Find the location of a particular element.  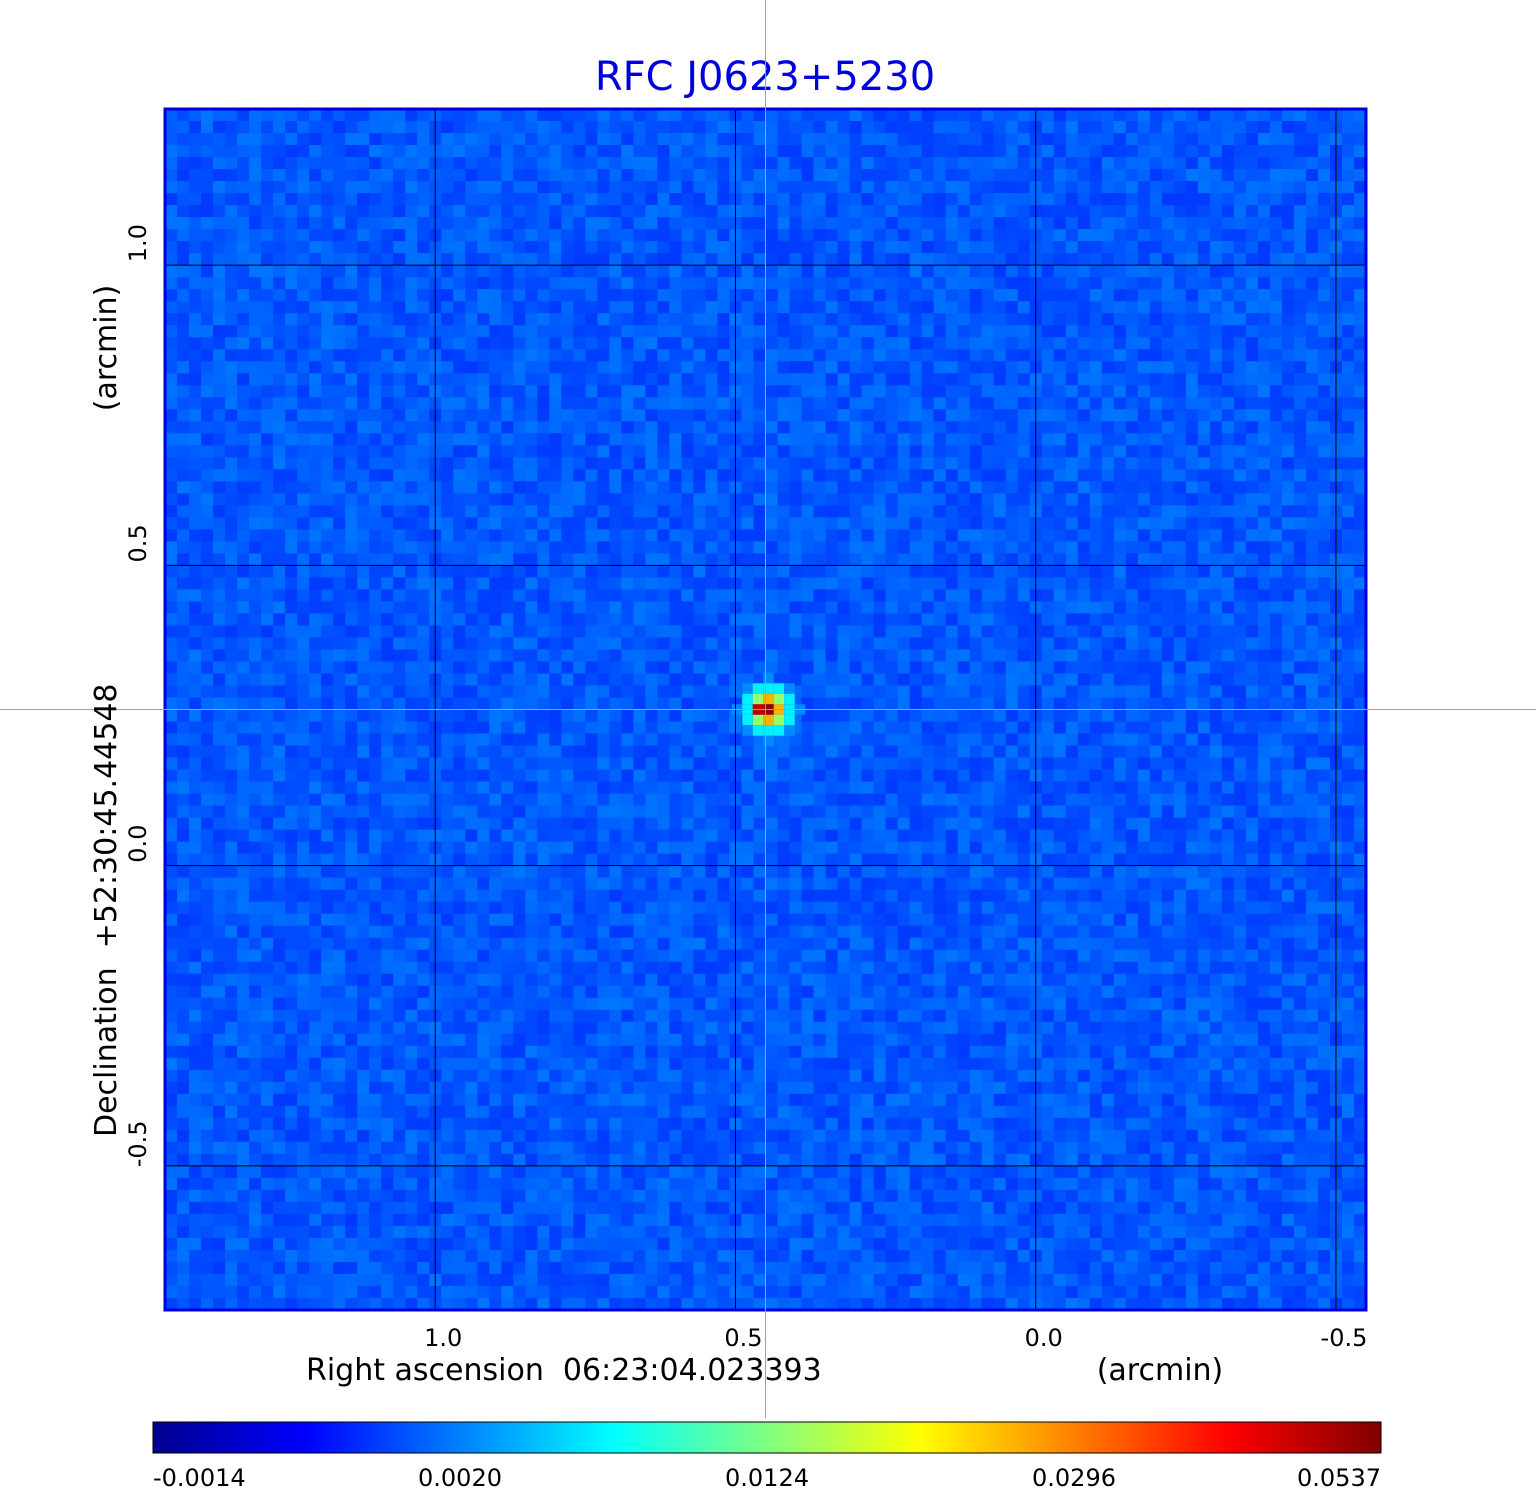

y-tick-label: 1.0 is located at coordinates (138, 243).